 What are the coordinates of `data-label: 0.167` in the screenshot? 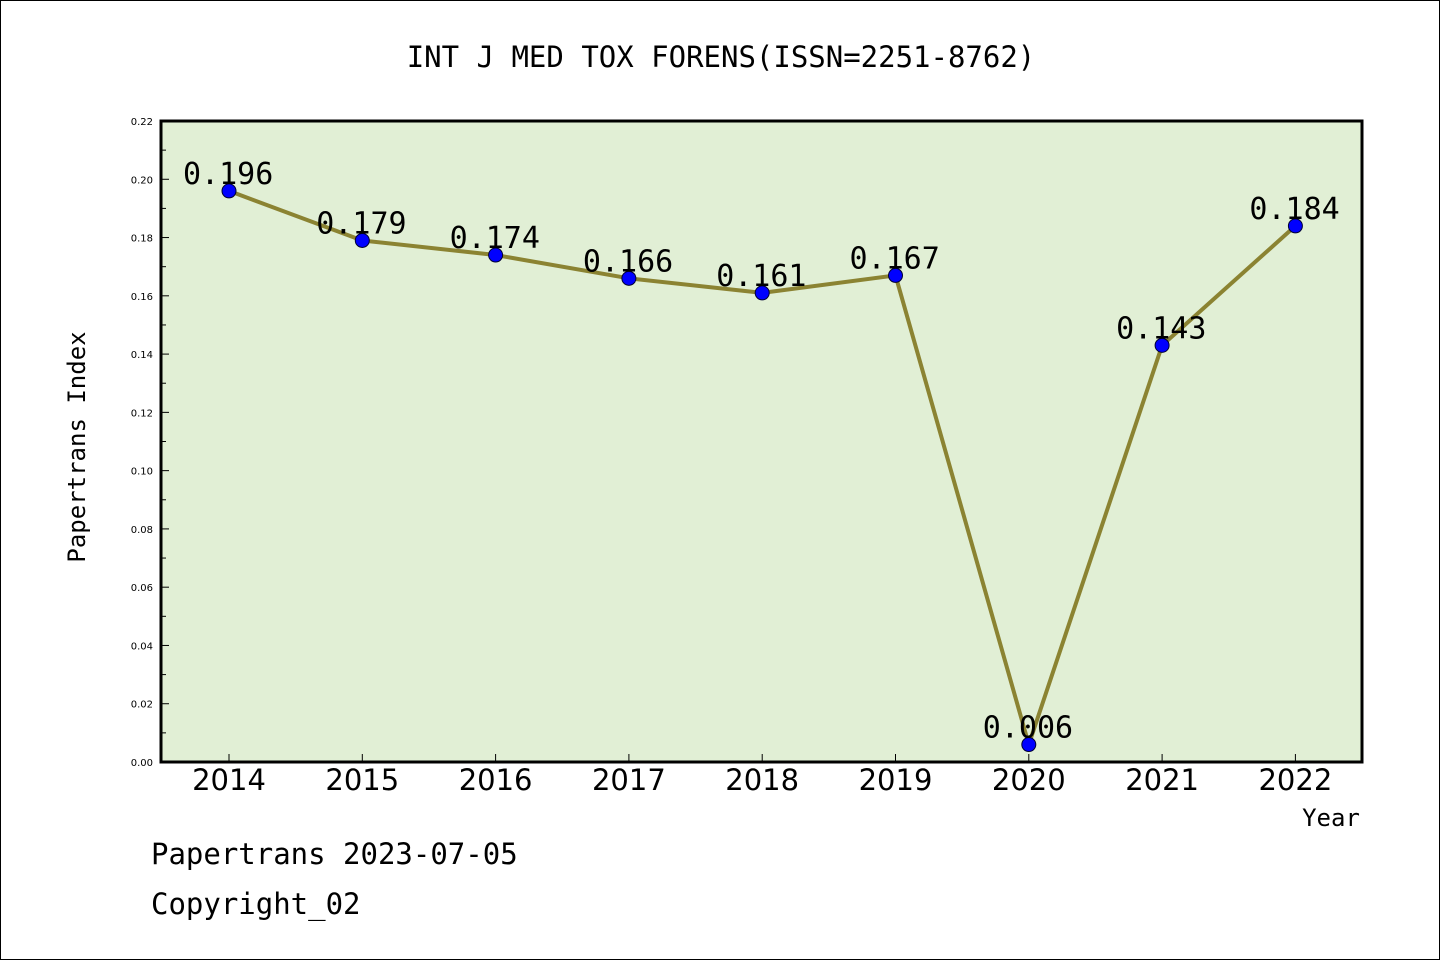 It's located at (895, 258).